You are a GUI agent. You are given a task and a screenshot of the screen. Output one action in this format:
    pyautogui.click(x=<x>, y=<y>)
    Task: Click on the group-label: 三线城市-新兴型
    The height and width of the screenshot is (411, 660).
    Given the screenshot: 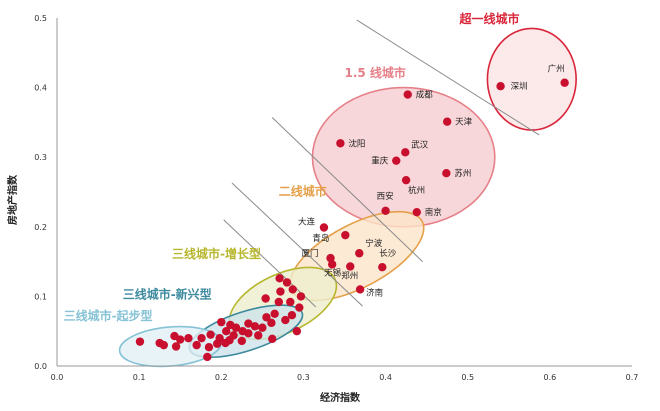 What is the action you would take?
    pyautogui.click(x=167, y=293)
    